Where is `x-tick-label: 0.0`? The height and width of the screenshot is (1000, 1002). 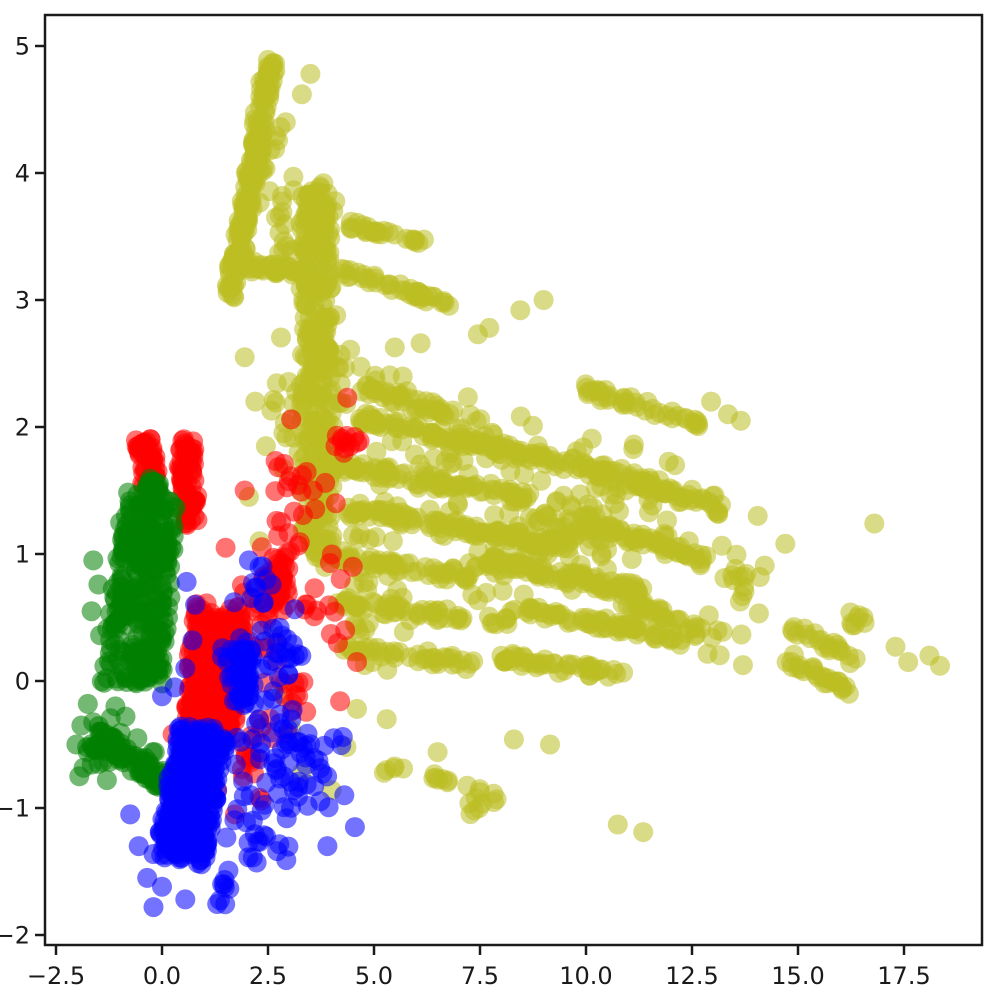
x-tick-label: 0.0 is located at coordinates (162, 976).